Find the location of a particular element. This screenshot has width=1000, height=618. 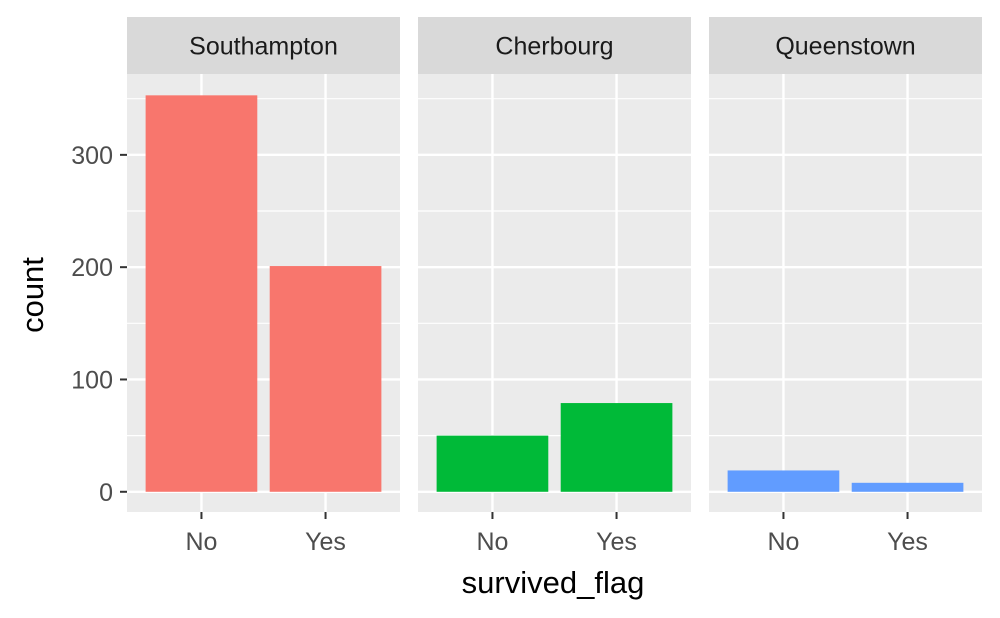

y-tick-label: 100 is located at coordinates (92, 380).